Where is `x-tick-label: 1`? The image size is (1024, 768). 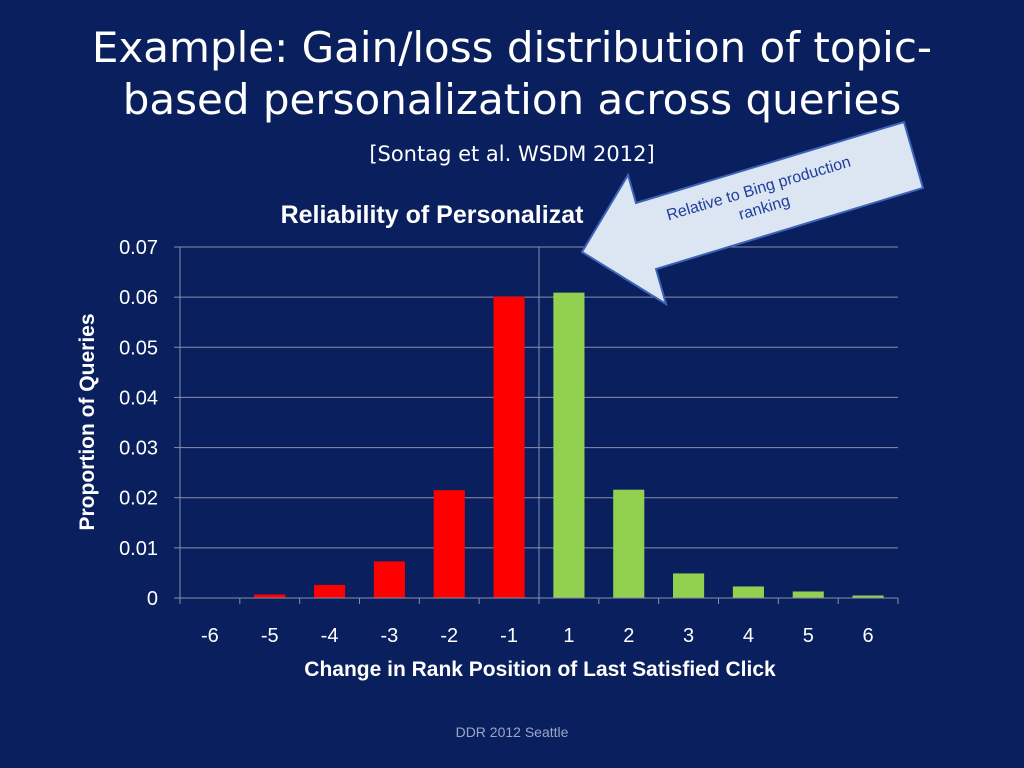
x-tick-label: 1 is located at coordinates (568, 636).